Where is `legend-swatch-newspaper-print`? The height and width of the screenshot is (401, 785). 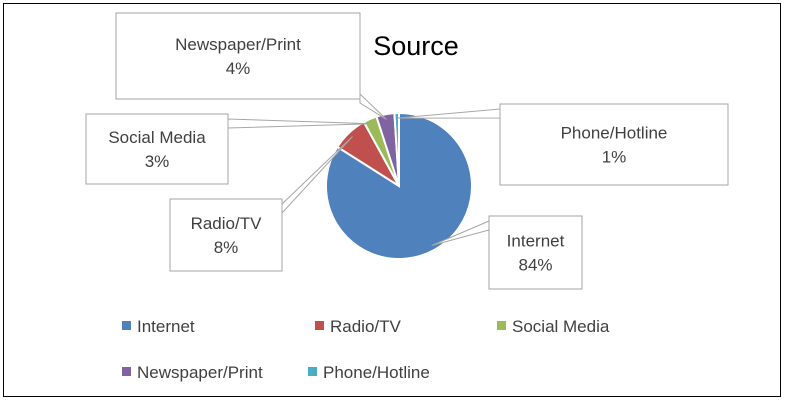 legend-swatch-newspaper-print is located at coordinates (126, 371).